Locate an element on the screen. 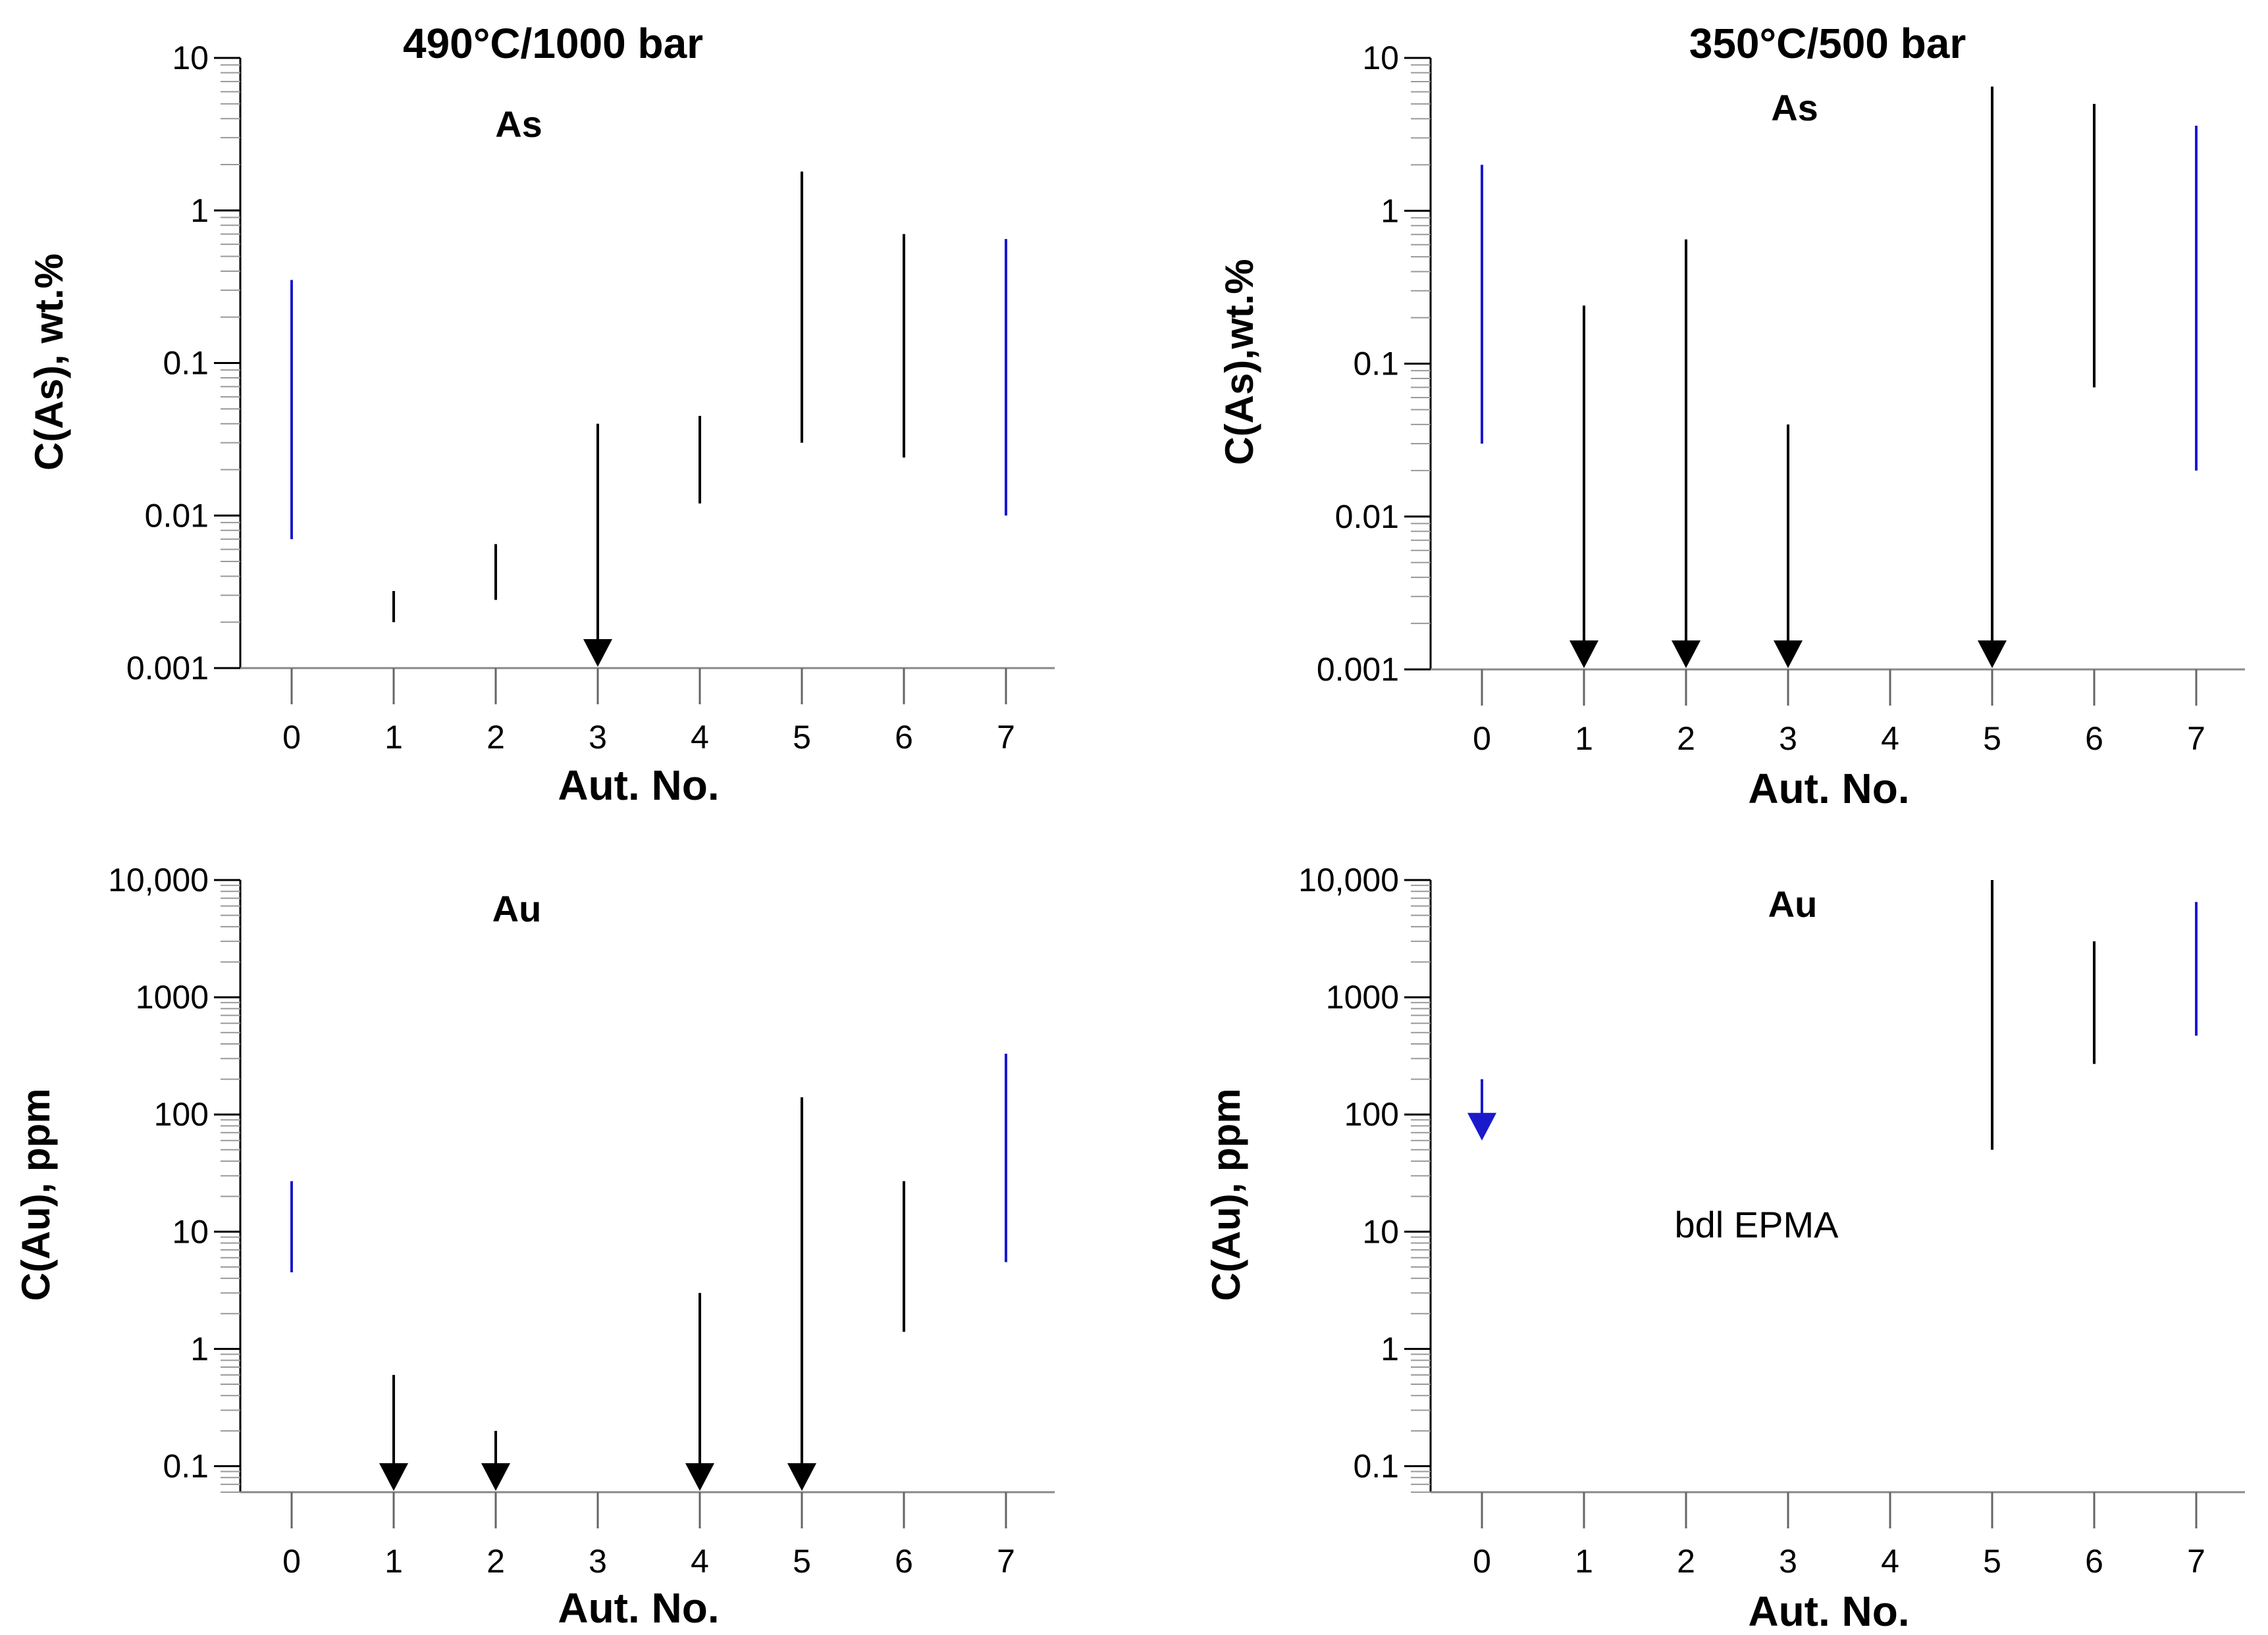  panel-title: 350°C/500 bar is located at coordinates (1827, 43).